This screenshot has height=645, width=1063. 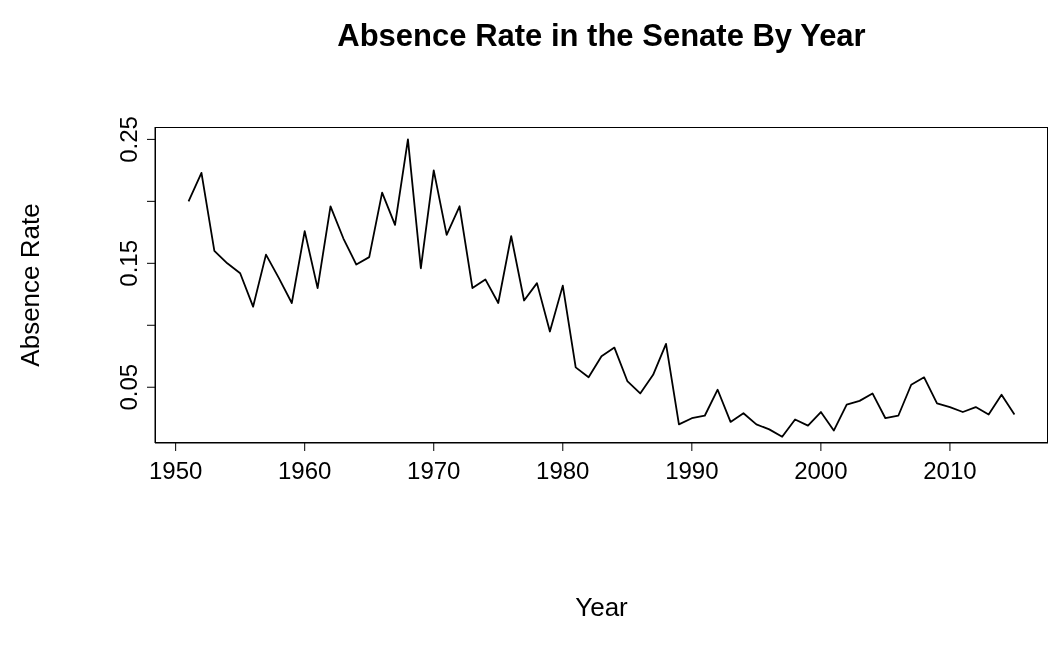 What do you see at coordinates (128, 139) in the screenshot?
I see `y-tick-label: 0.25` at bounding box center [128, 139].